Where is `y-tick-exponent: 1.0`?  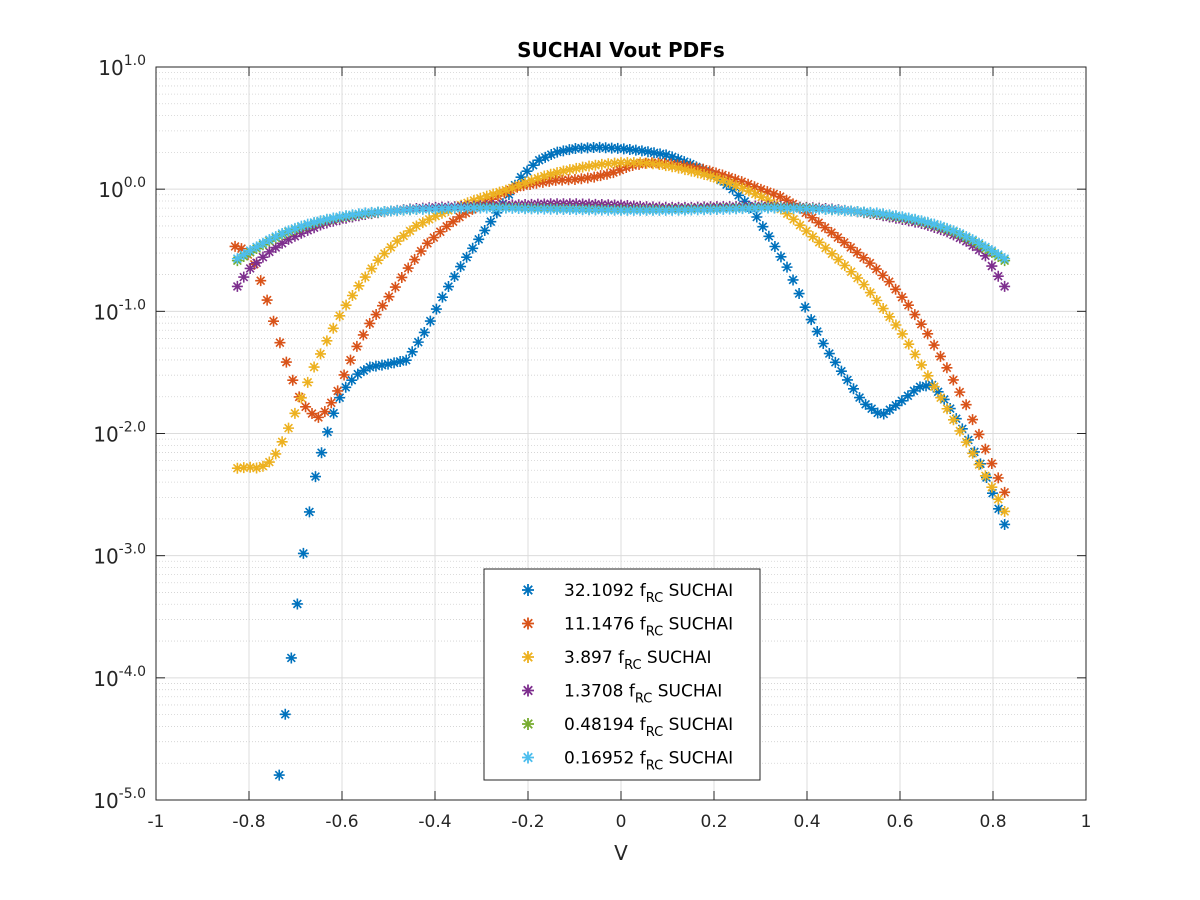
y-tick-exponent: 1.0 is located at coordinates (135, 61).